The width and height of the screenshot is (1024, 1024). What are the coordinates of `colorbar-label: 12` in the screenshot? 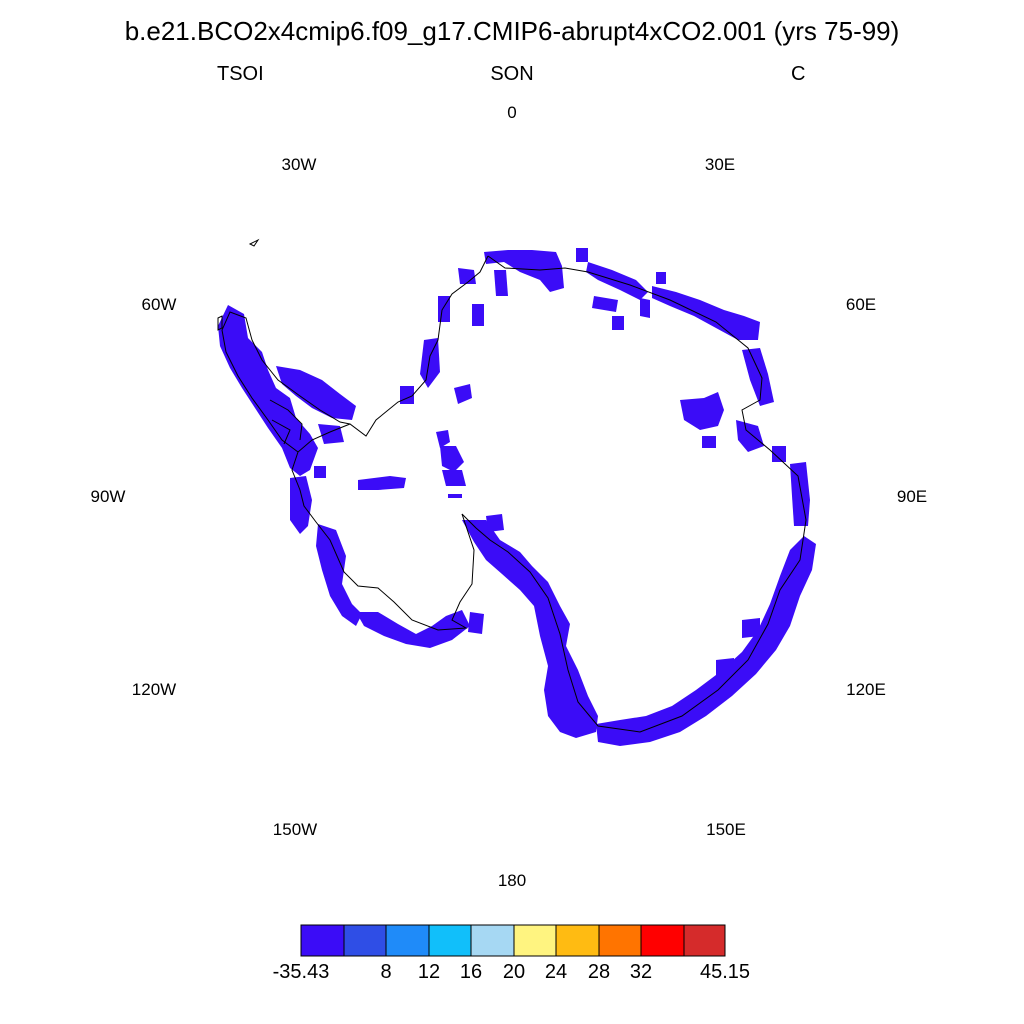 It's located at (429, 972).